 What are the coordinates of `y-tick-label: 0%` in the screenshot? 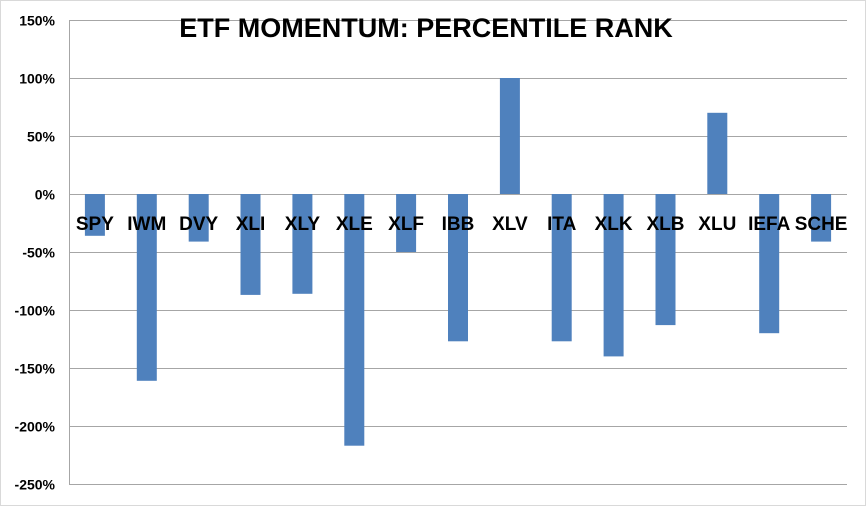 It's located at (45, 195).